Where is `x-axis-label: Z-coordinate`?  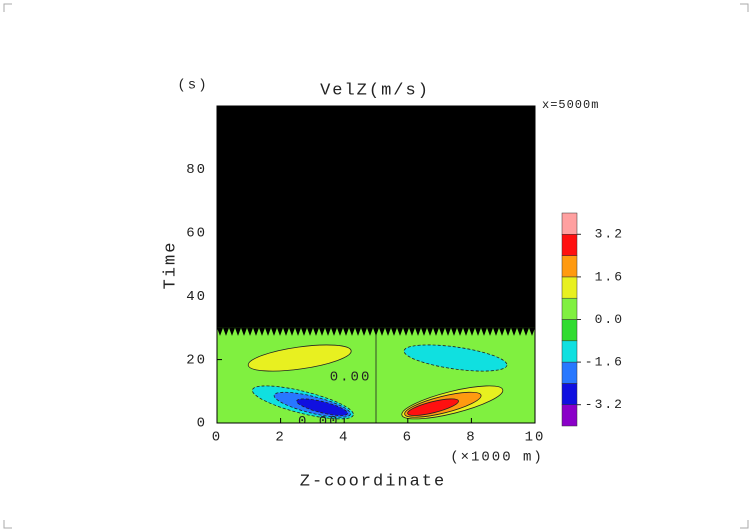 x-axis-label: Z-coordinate is located at coordinates (373, 481).